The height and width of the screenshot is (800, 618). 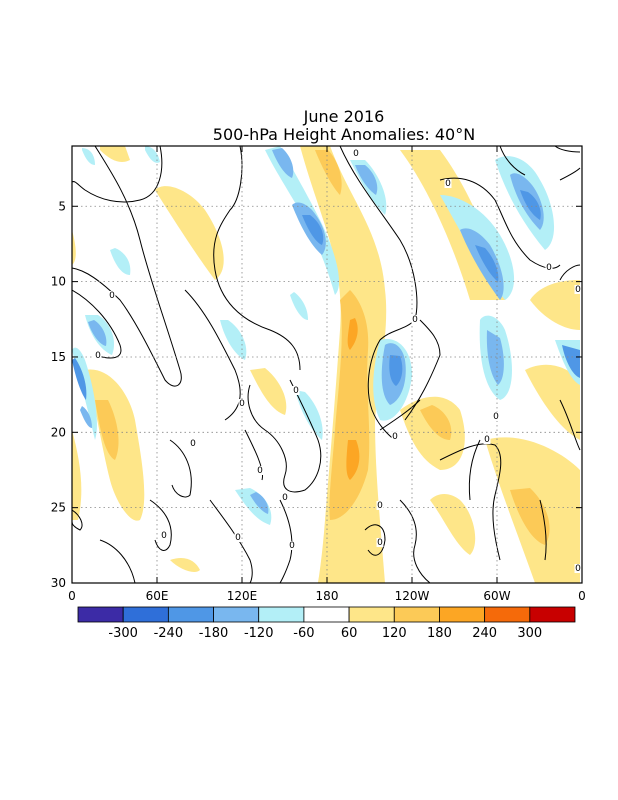 What do you see at coordinates (344, 116) in the screenshot?
I see `chart-title: June 2016` at bounding box center [344, 116].